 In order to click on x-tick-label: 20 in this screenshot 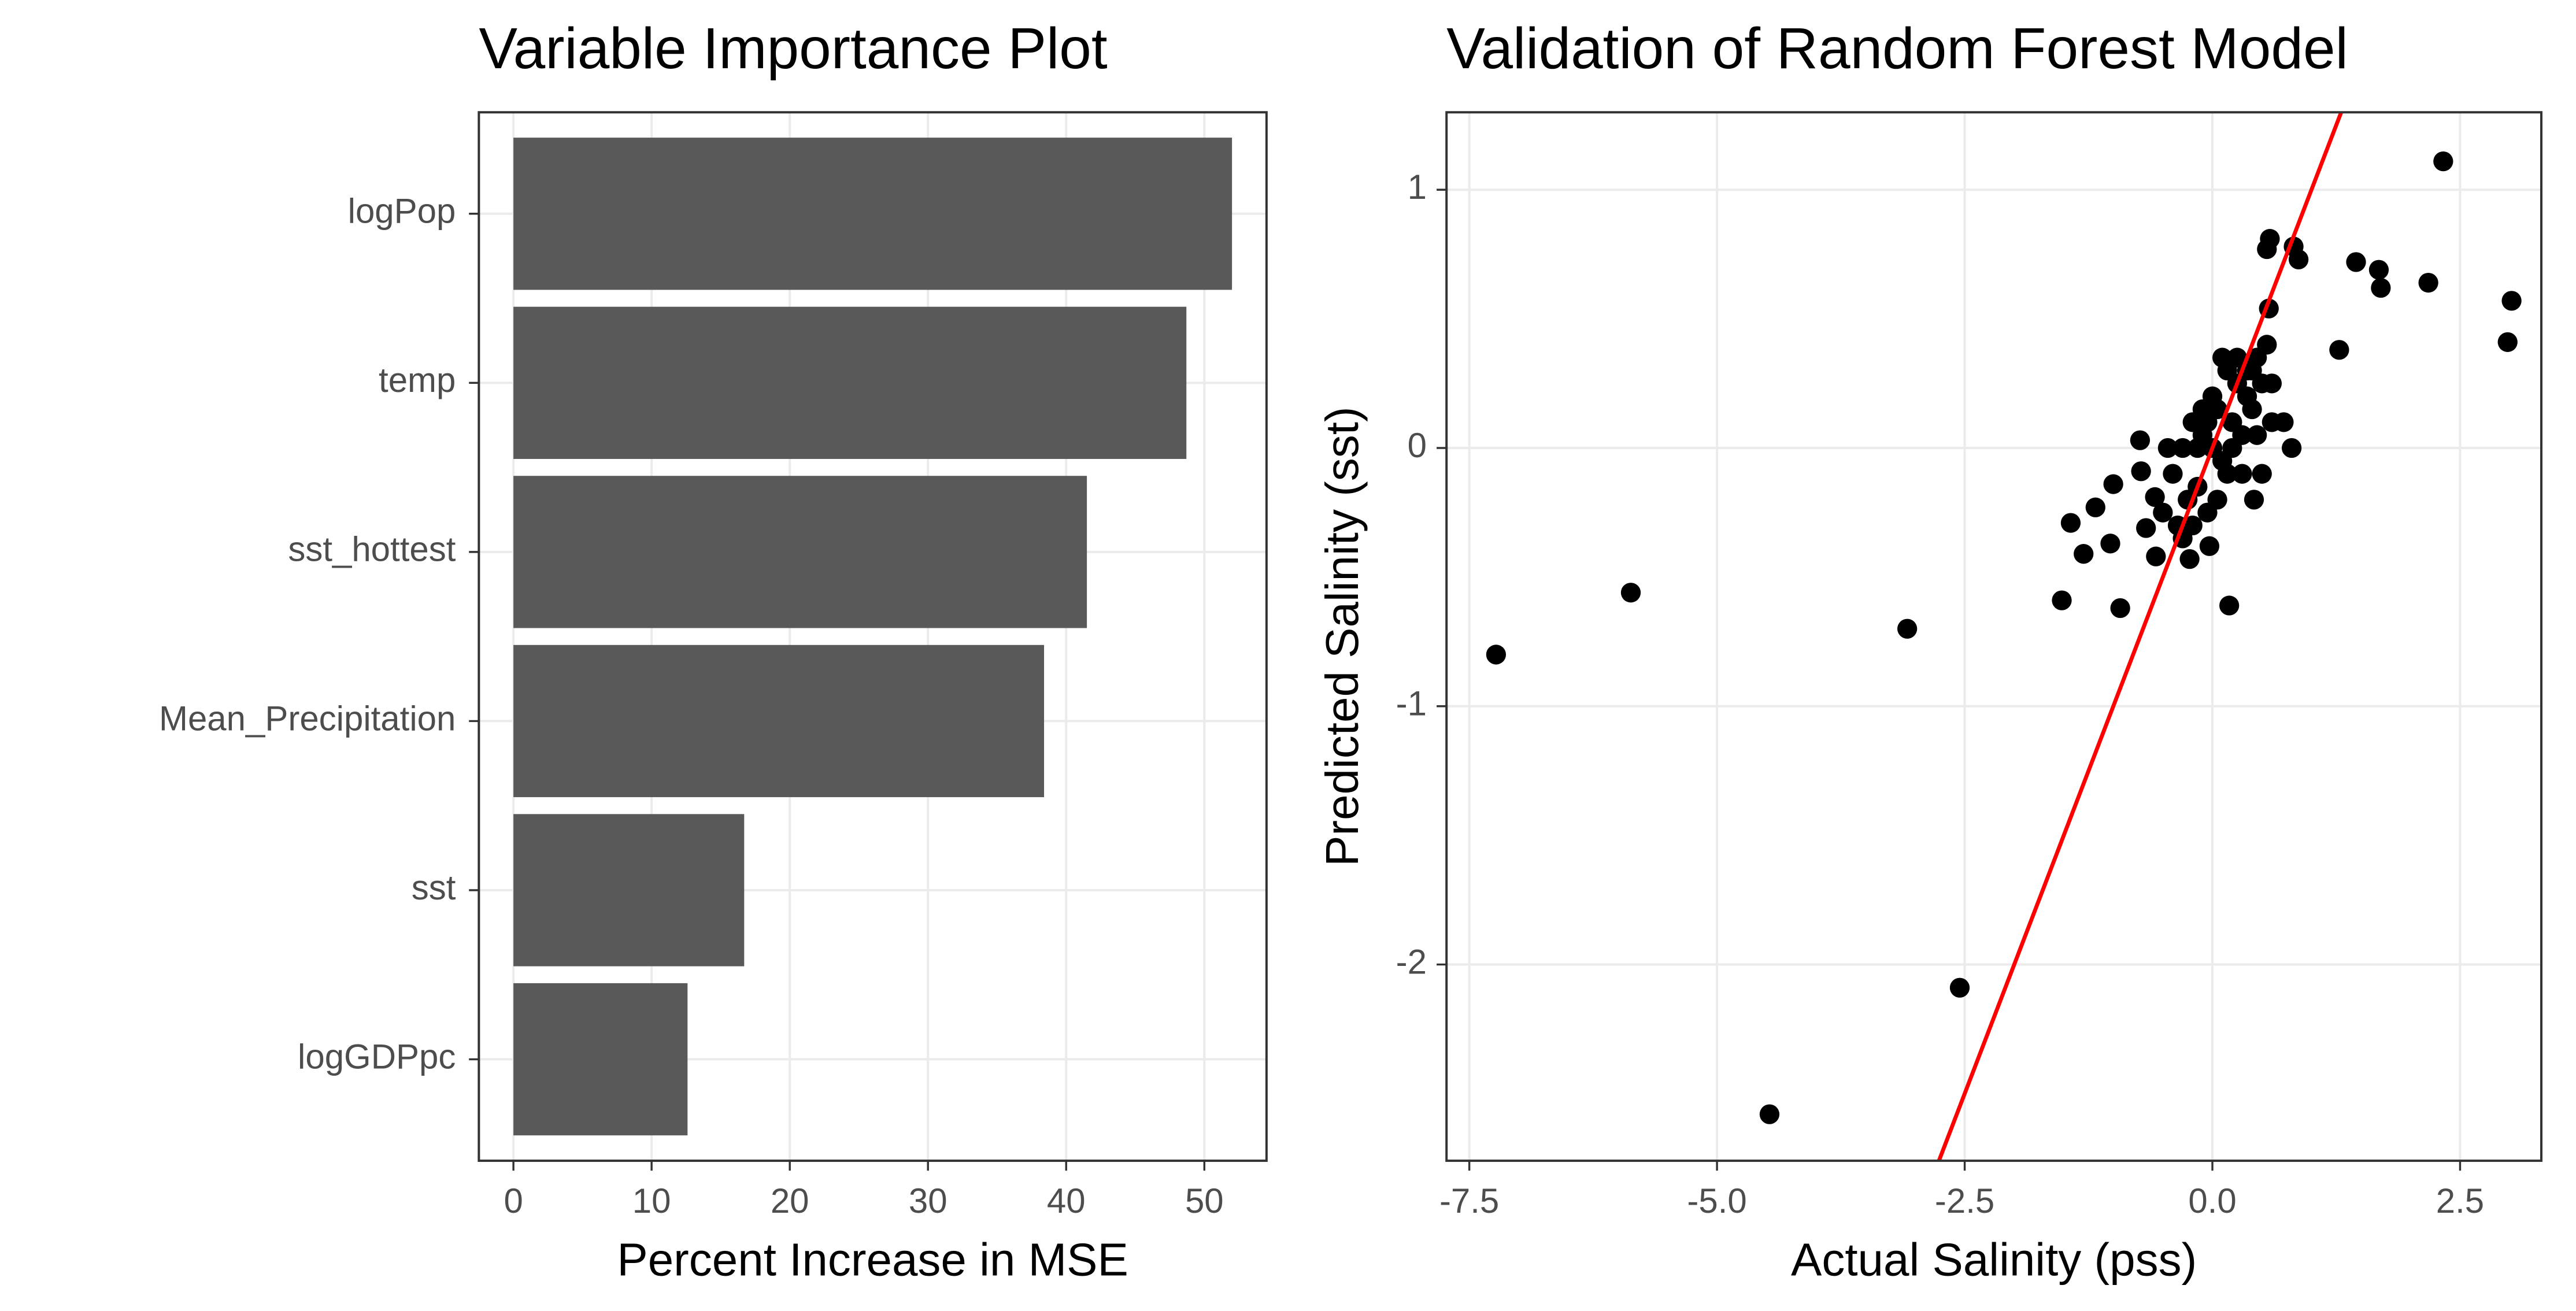, I will do `click(790, 1201)`.